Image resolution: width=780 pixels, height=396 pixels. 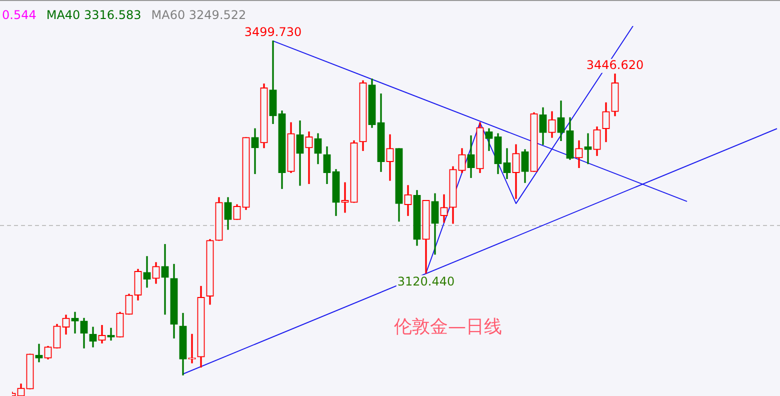 I want to click on text: MA60 3249.522, so click(x=198, y=15).